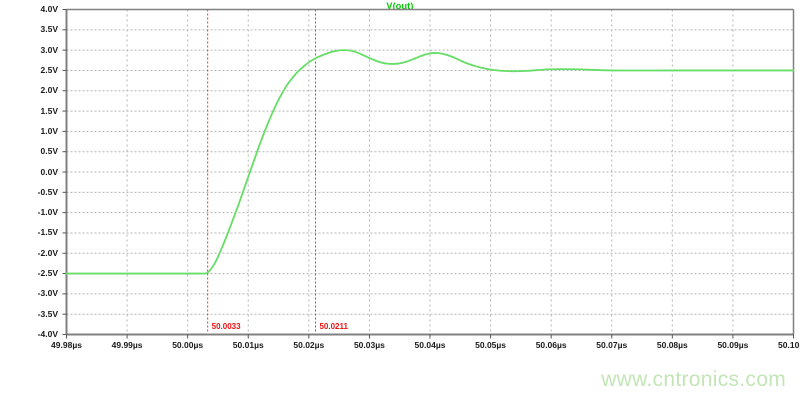  Describe the element at coordinates (47, 252) in the screenshot. I see `y-axis-label: -2.0V` at that location.